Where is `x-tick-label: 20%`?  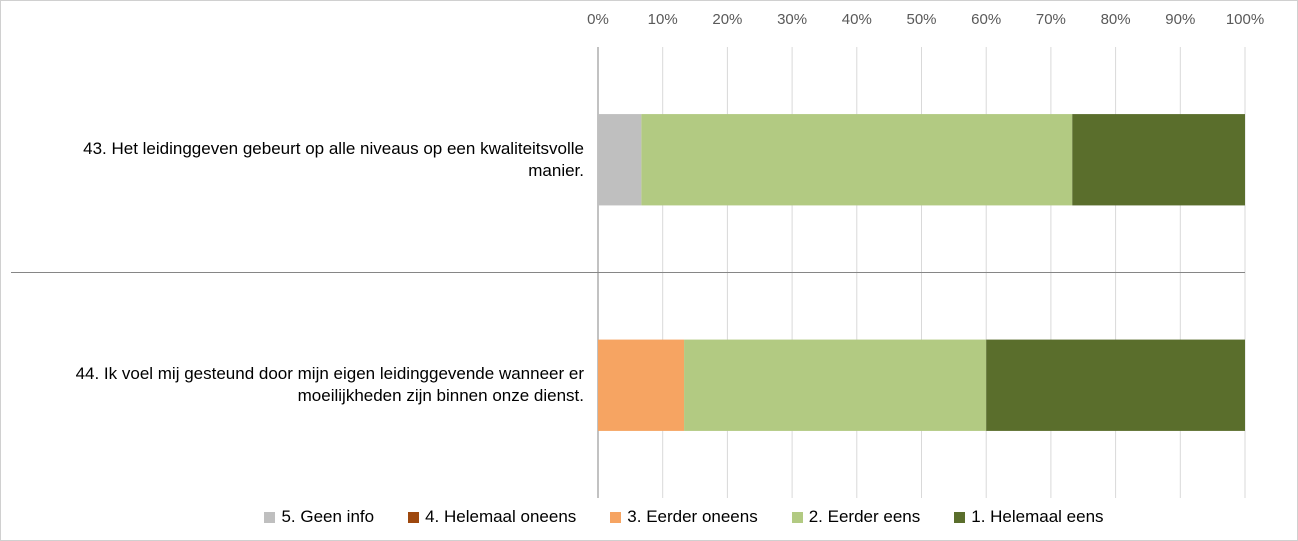 x-tick-label: 20% is located at coordinates (727, 19).